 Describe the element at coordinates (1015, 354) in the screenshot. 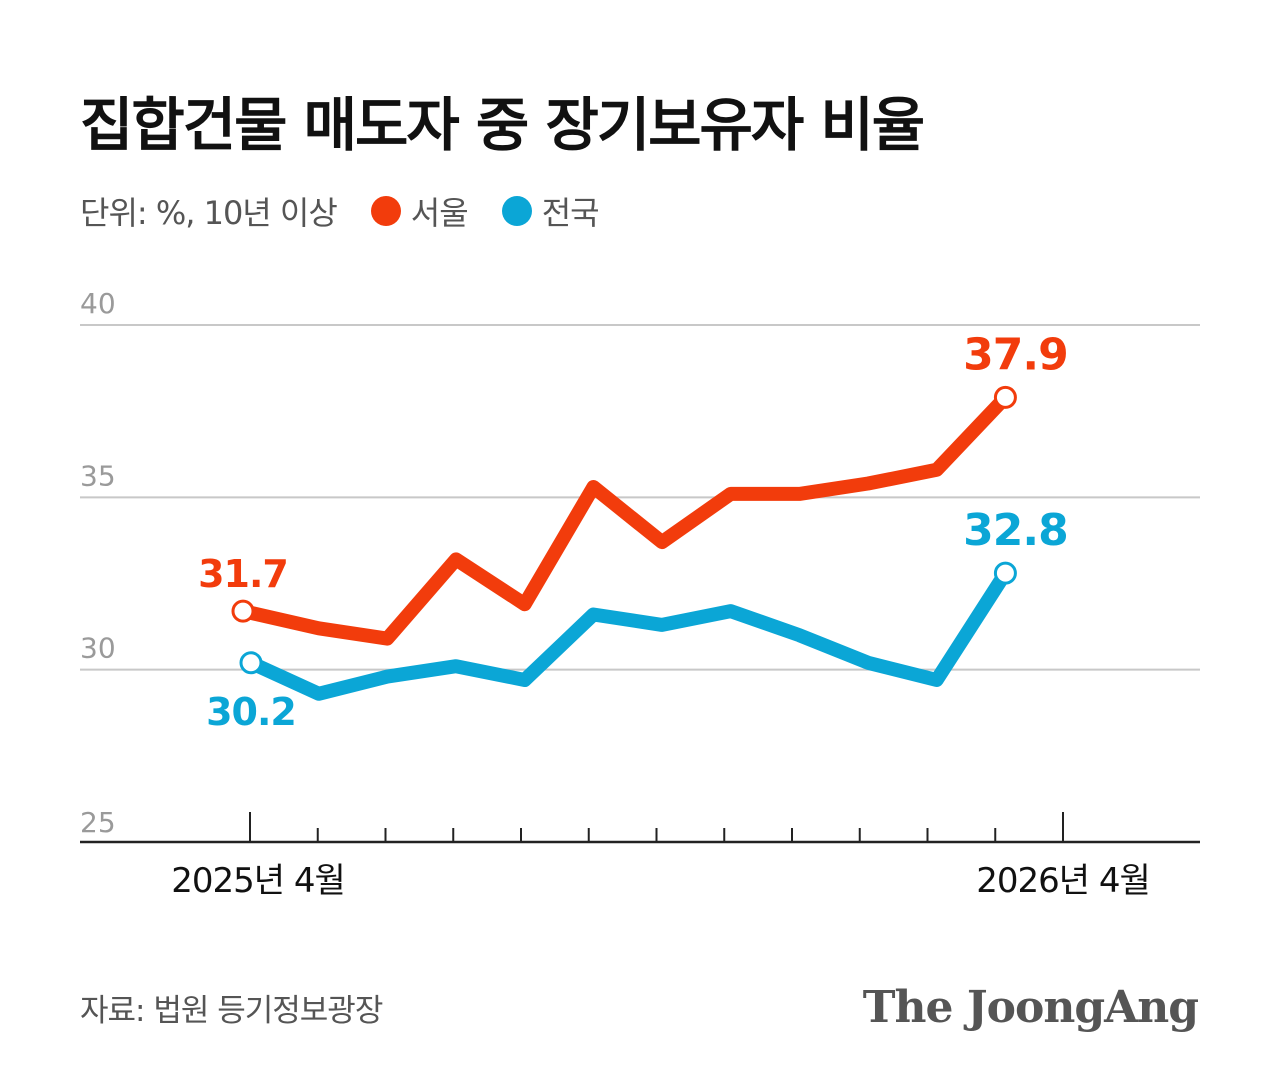

I see `data-label-0-last: 37.9` at that location.